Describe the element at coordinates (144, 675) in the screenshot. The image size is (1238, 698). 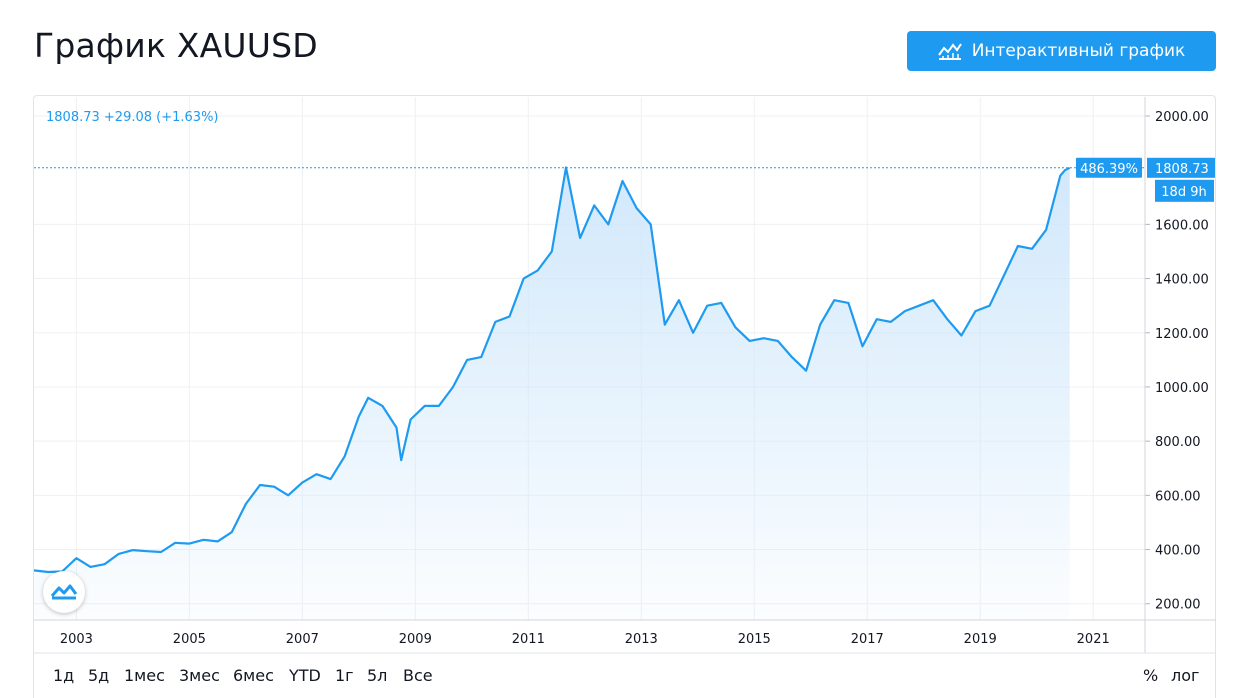
I see `range-1m-button: 1мес` at that location.